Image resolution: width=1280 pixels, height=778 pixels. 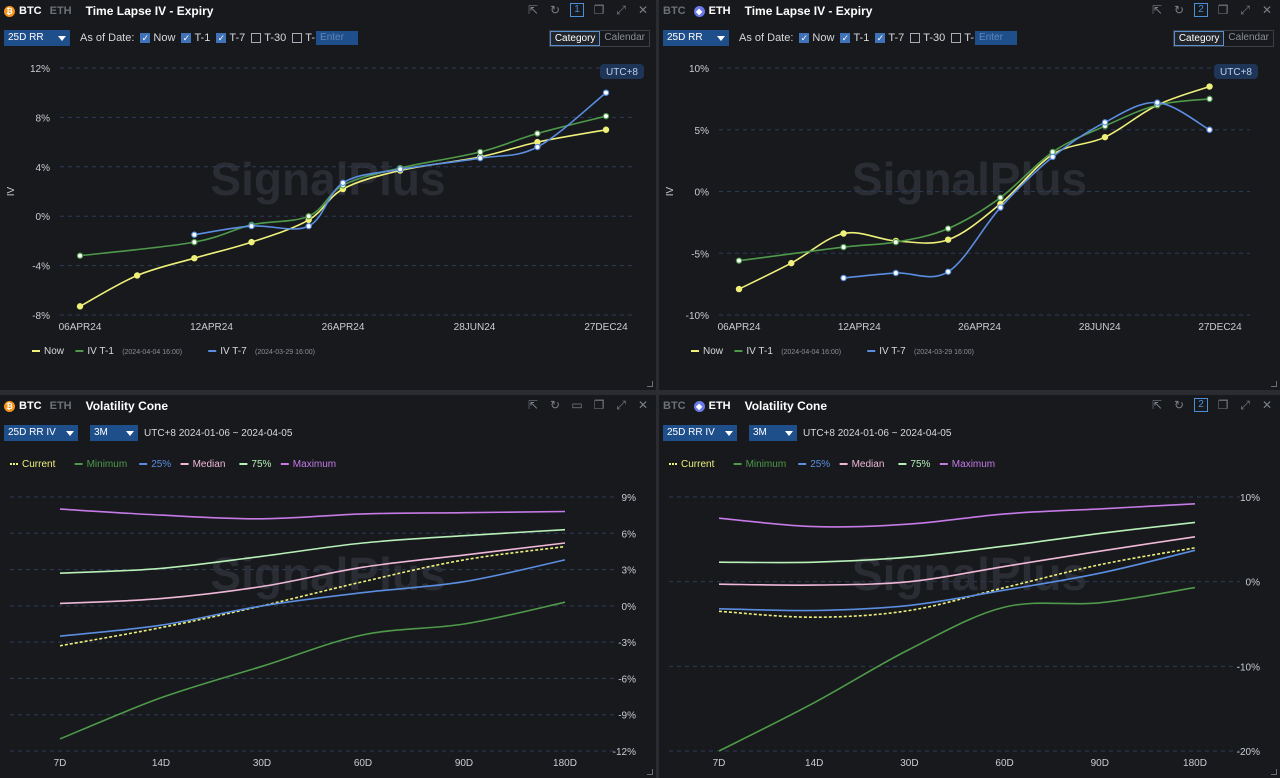 What do you see at coordinates (920, 464) in the screenshot?
I see `legend-label-p75: 75%` at bounding box center [920, 464].